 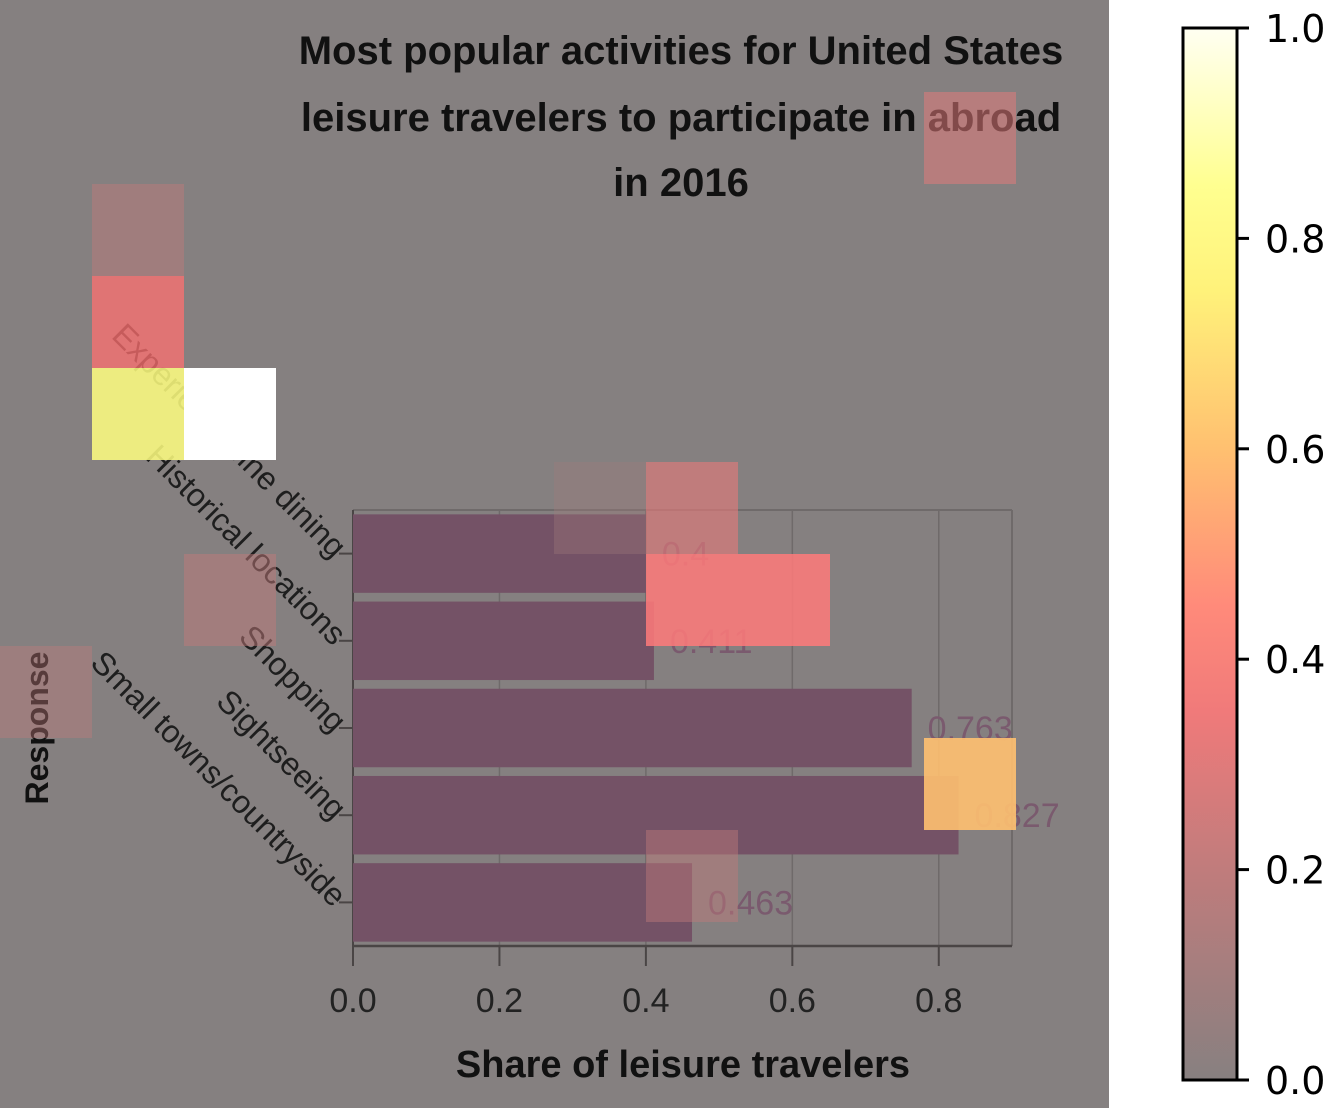 I want to click on colorbar-tick-label: 0.2, so click(x=1295, y=871).